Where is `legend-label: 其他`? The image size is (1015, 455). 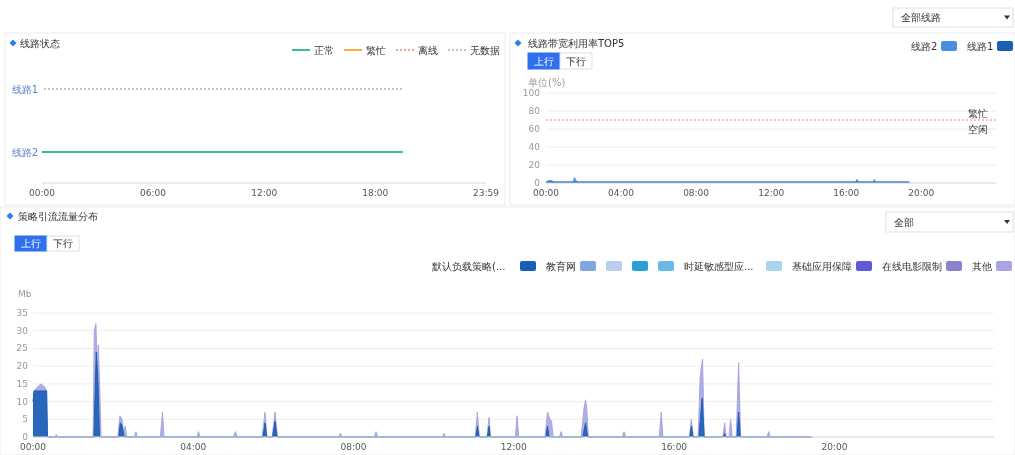 legend-label: 其他 is located at coordinates (982, 266).